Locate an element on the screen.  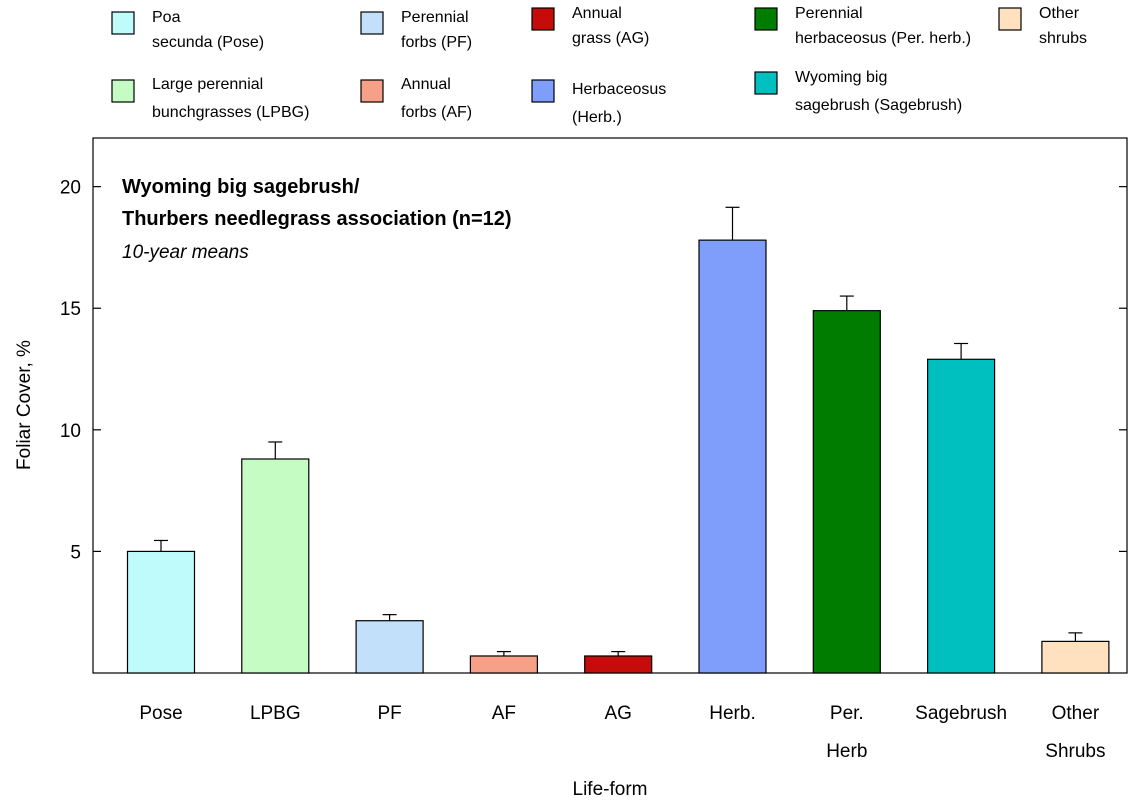
y-tick-label: 15 is located at coordinates (70, 309).